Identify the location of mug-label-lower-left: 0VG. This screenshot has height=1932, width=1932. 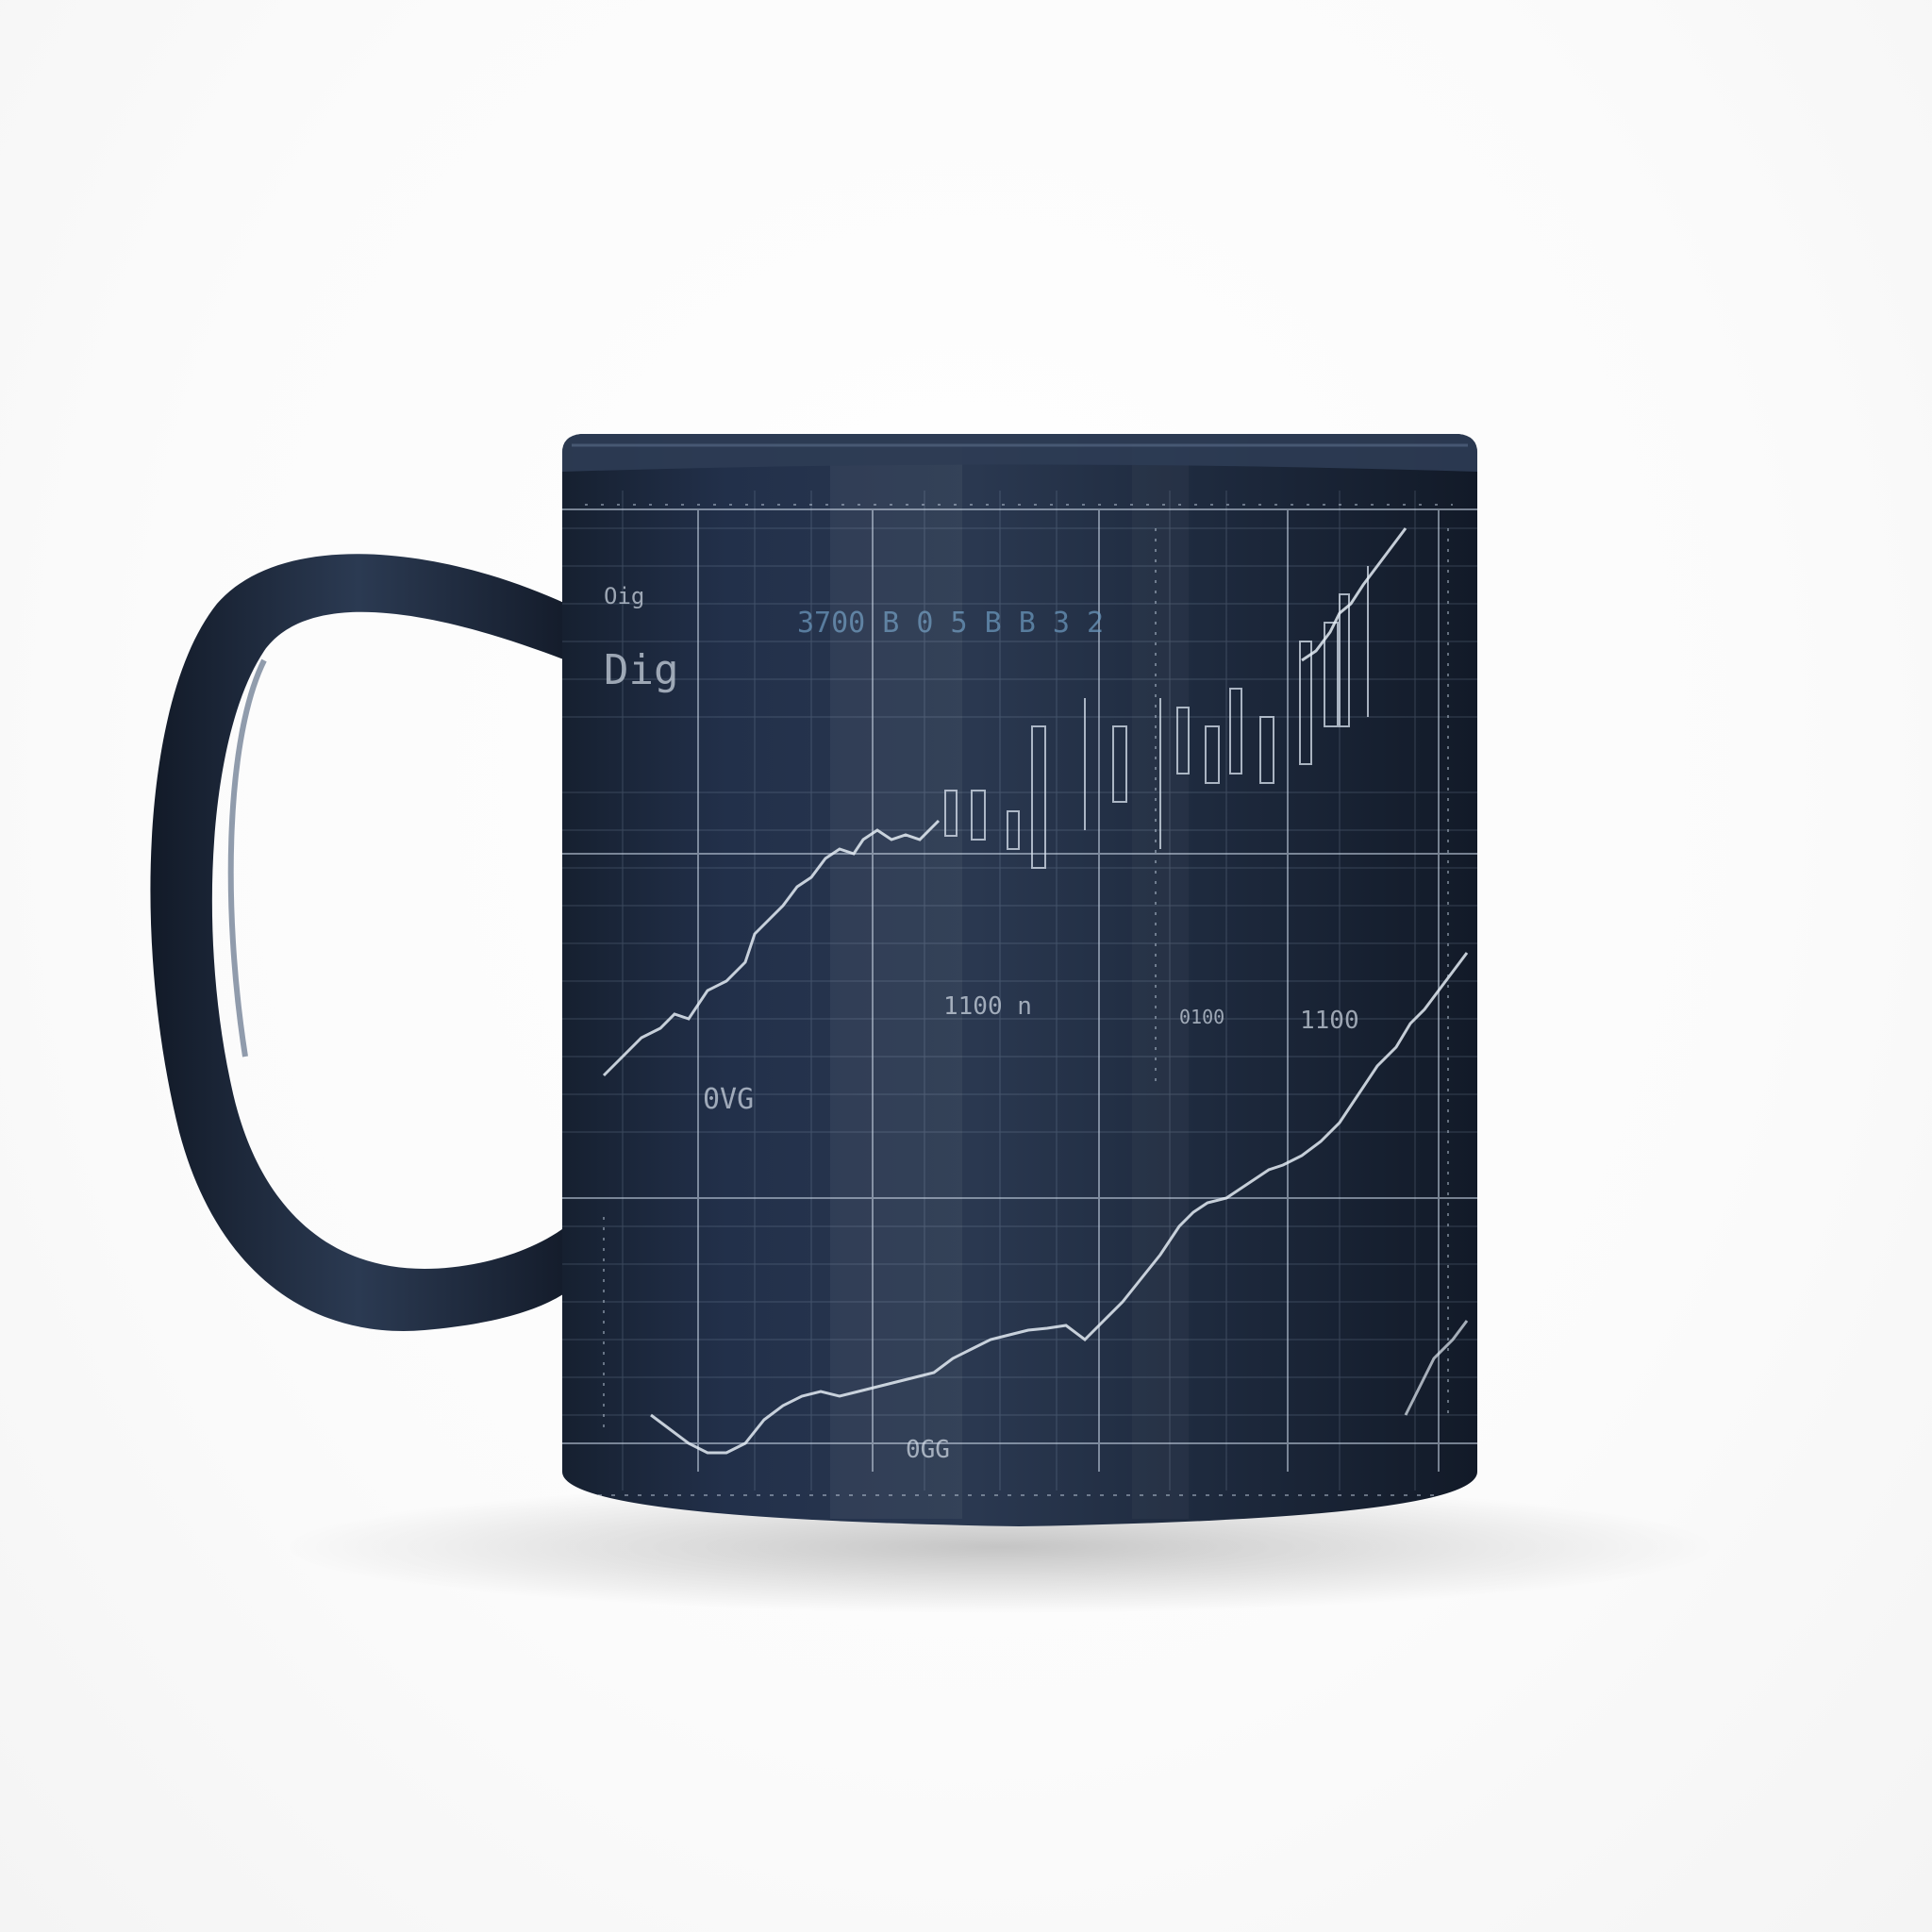
(729, 1099).